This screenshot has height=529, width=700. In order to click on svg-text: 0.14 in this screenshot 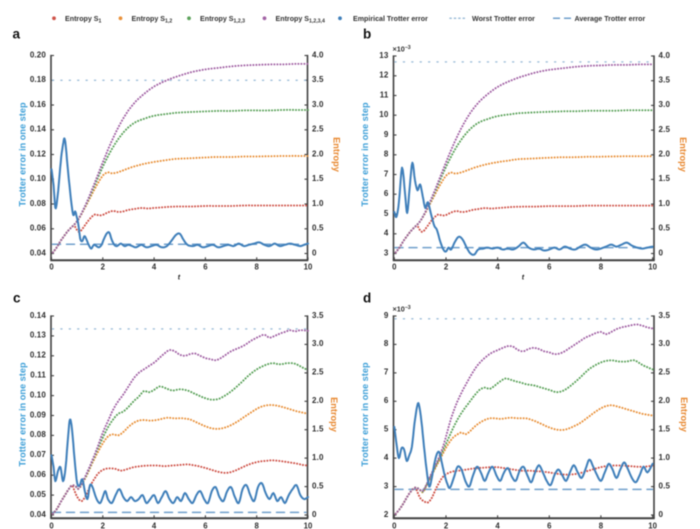, I will do `click(38, 129)`.